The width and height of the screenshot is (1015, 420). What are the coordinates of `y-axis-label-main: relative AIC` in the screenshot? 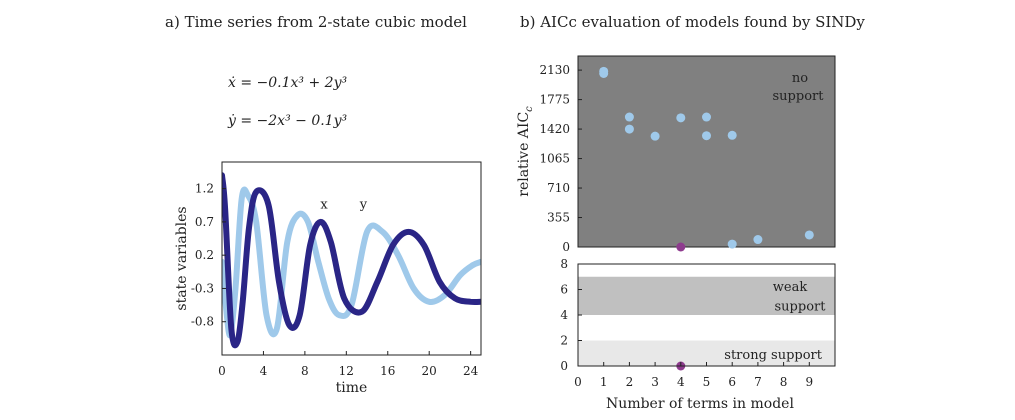 It's located at (524, 154).